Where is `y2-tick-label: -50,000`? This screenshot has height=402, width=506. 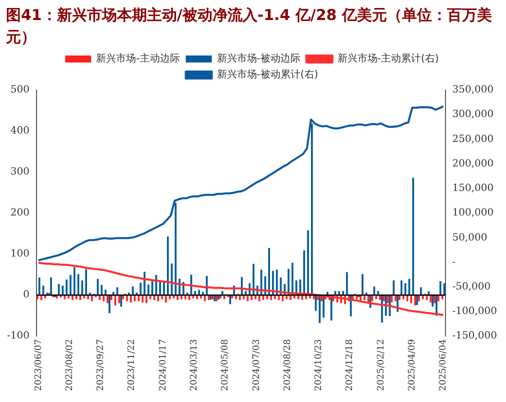 y2-tick-label: -50,000 is located at coordinates (471, 286).